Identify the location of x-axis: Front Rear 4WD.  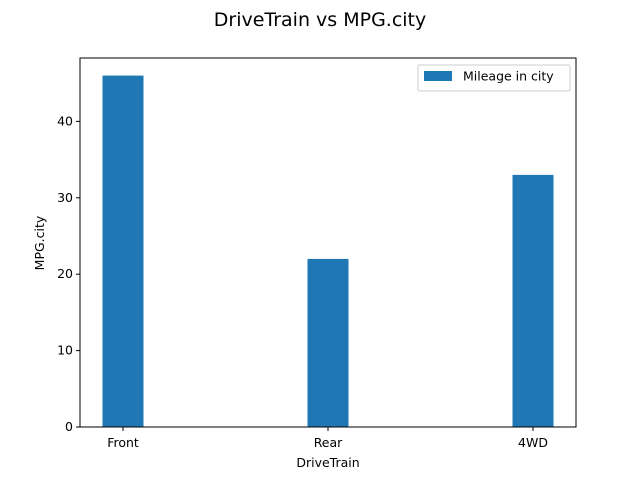
(327, 438).